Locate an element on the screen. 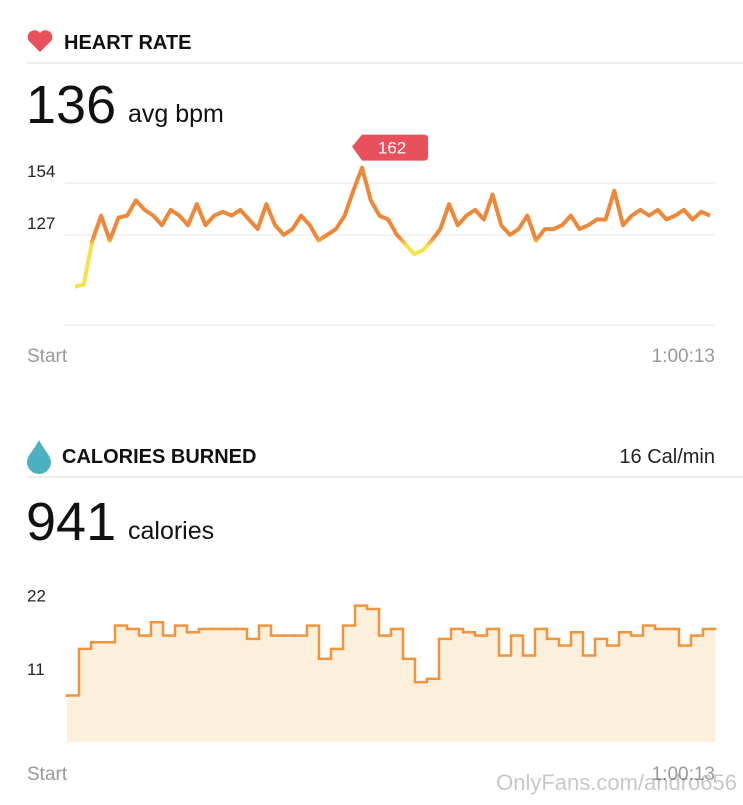  peak-badge is located at coordinates (390, 147).